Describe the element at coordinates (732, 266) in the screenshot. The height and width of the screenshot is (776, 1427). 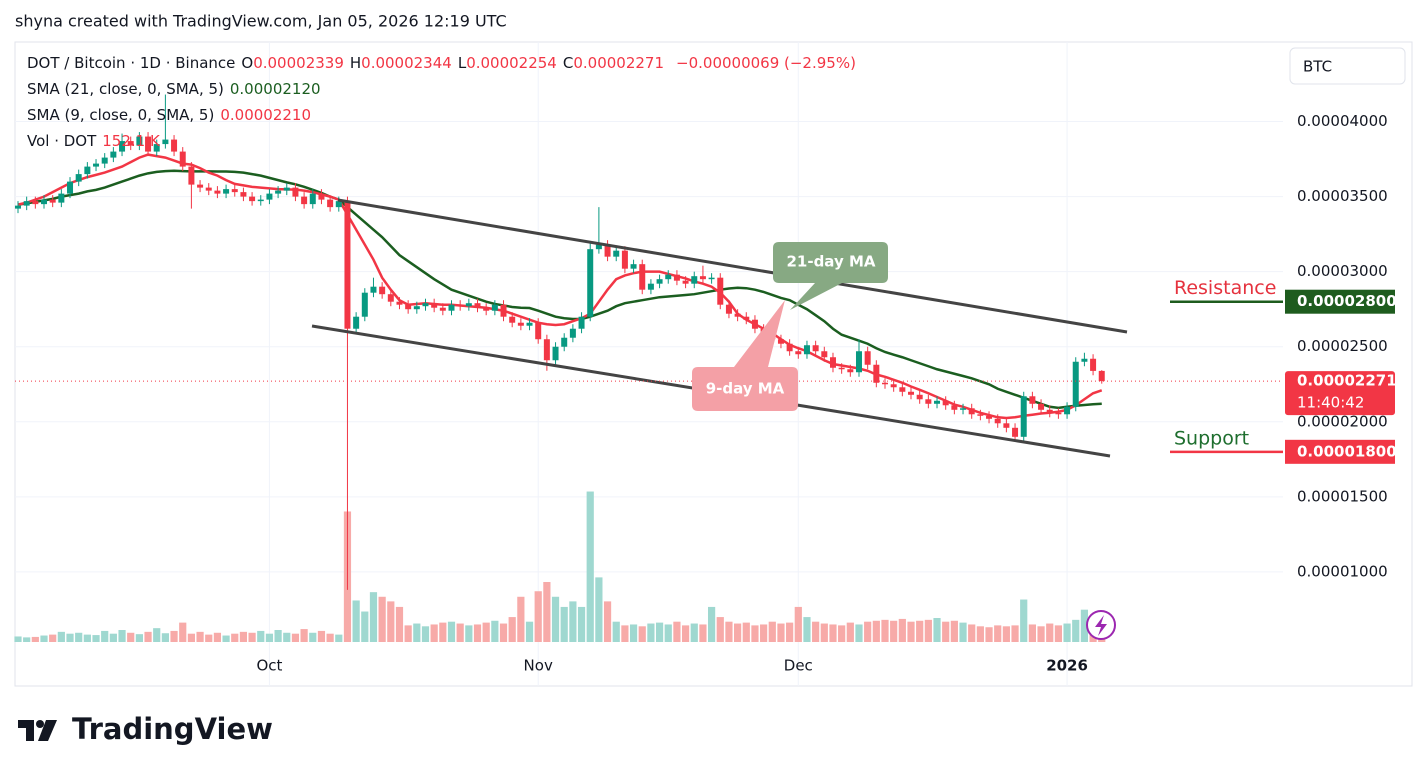
I see `channel-upper` at that location.